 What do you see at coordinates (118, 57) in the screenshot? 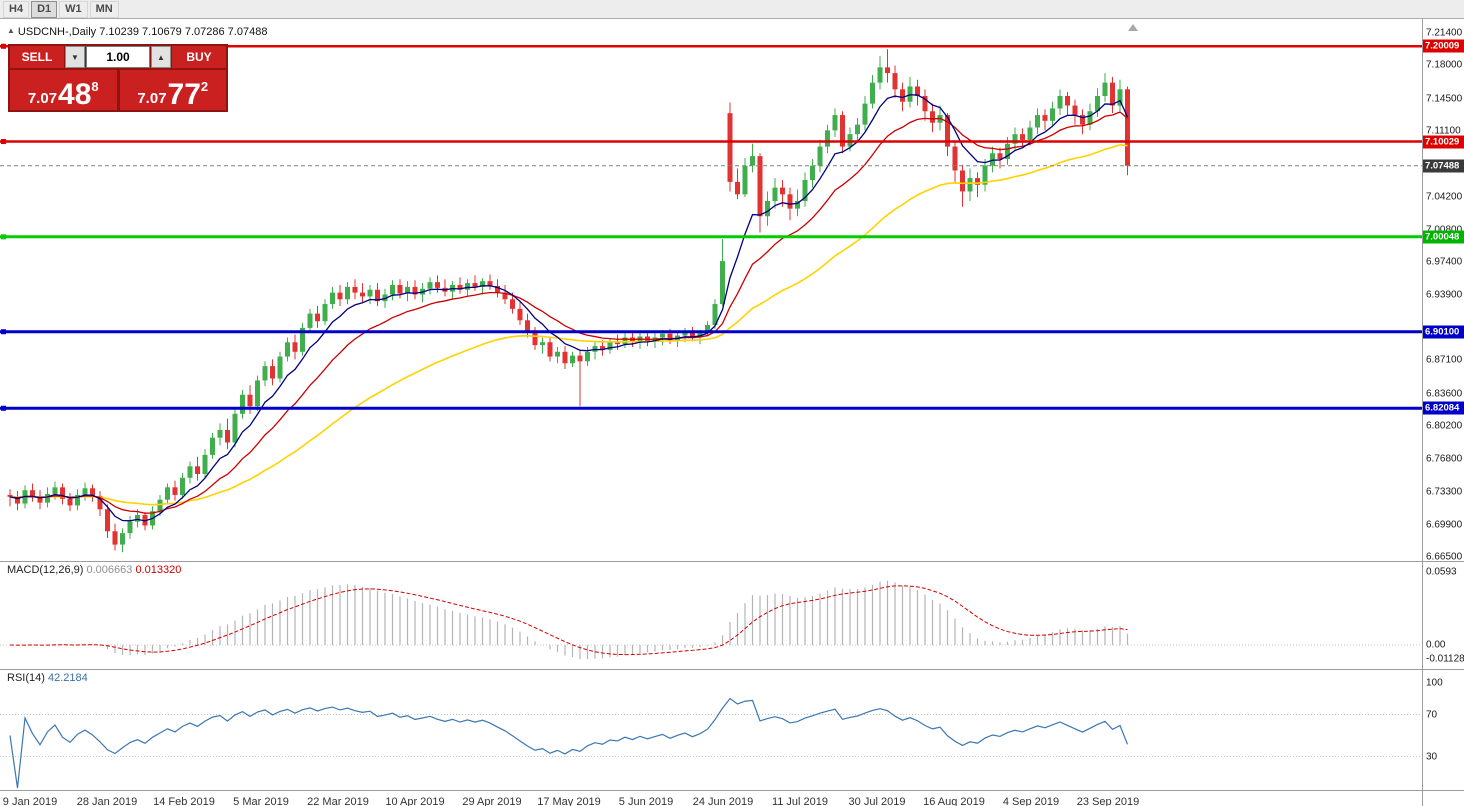
I see `lot-size-input: 1.00` at bounding box center [118, 57].